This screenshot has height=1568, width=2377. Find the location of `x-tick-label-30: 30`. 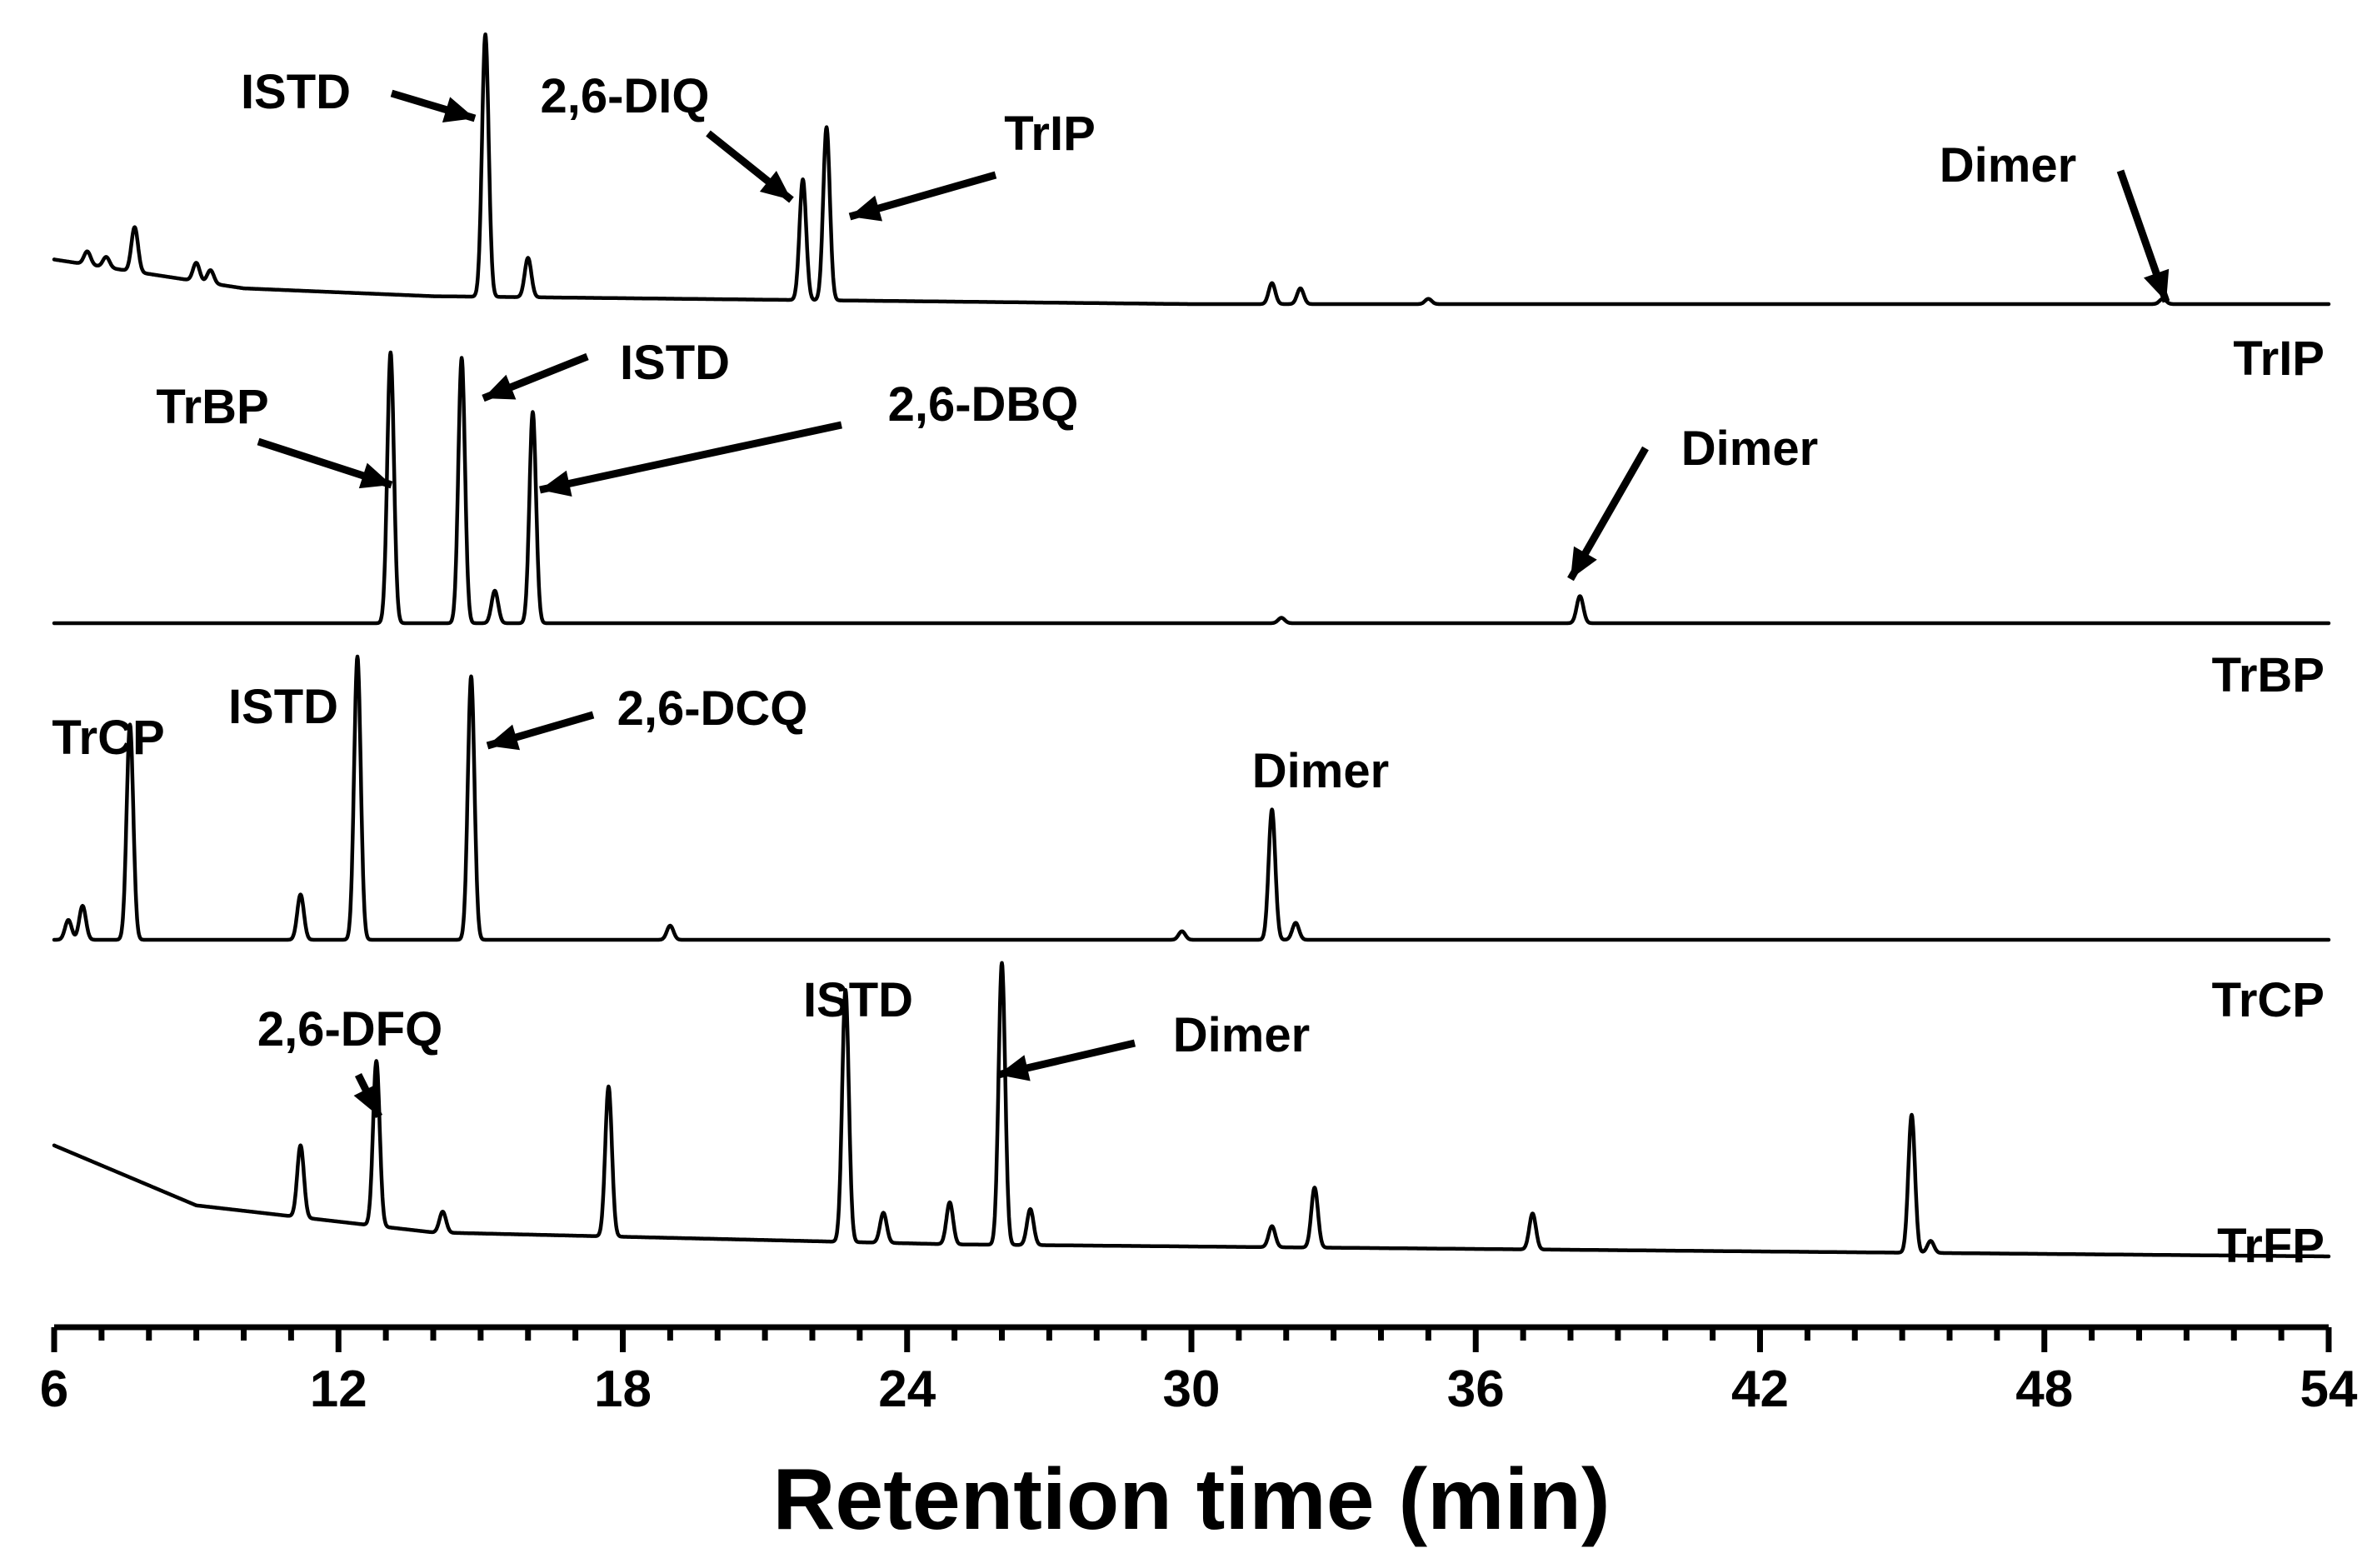

x-tick-label-30: 30 is located at coordinates (1192, 1389).